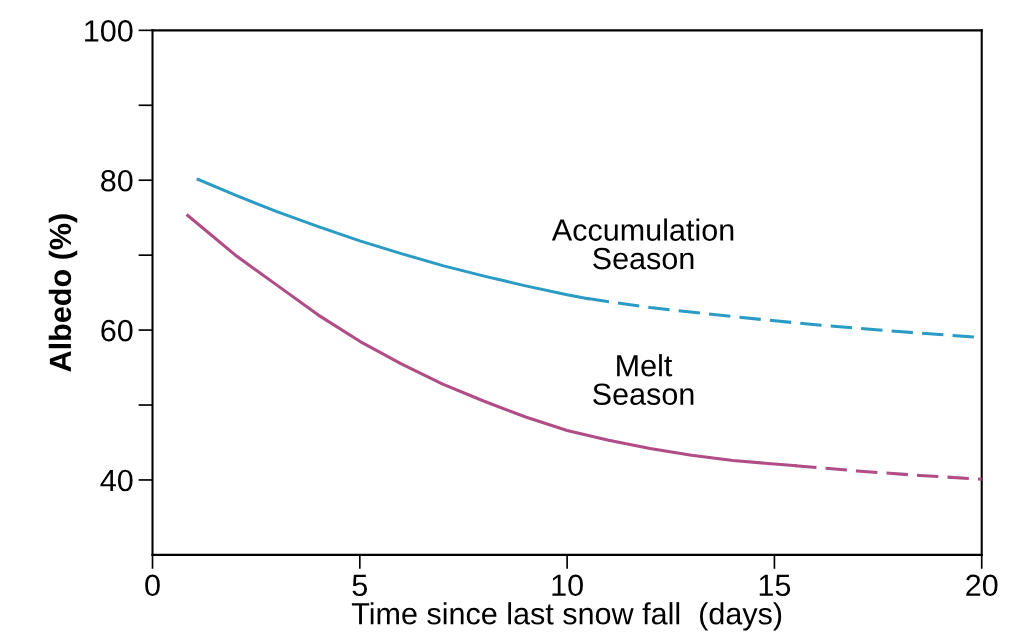 The image size is (1010, 632). I want to click on x-axis-title: Time since last snow fall (days), so click(566, 616).